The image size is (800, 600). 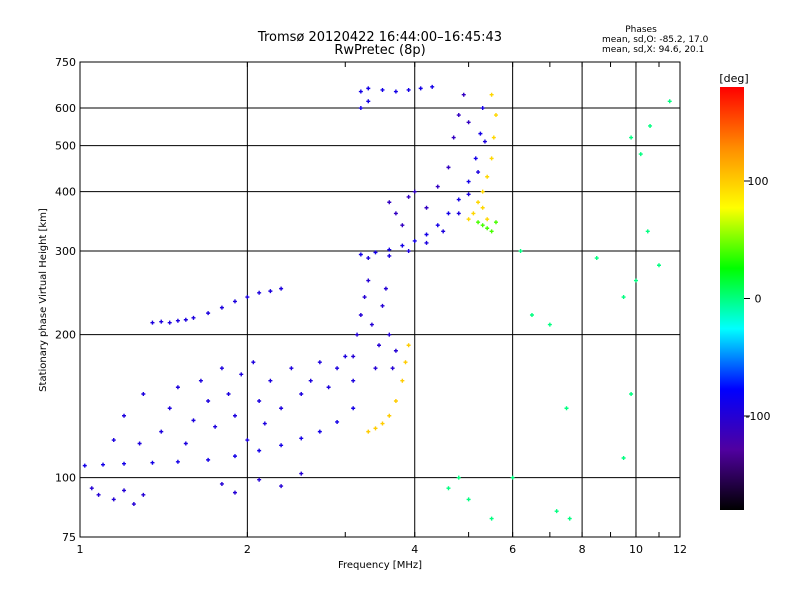 I want to click on x-axis-label: Frequency [MHz], so click(x=380, y=565).